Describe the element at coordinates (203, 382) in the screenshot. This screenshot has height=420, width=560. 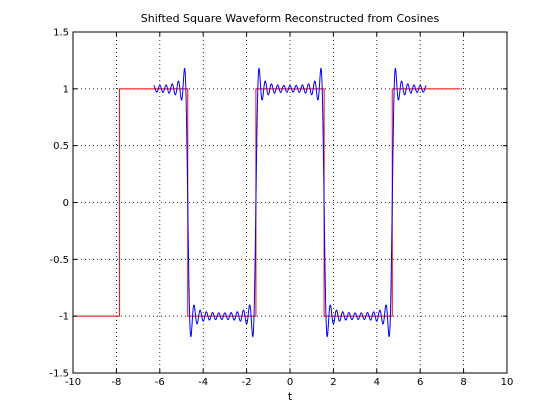
I see `x-tick-label: -4` at that location.